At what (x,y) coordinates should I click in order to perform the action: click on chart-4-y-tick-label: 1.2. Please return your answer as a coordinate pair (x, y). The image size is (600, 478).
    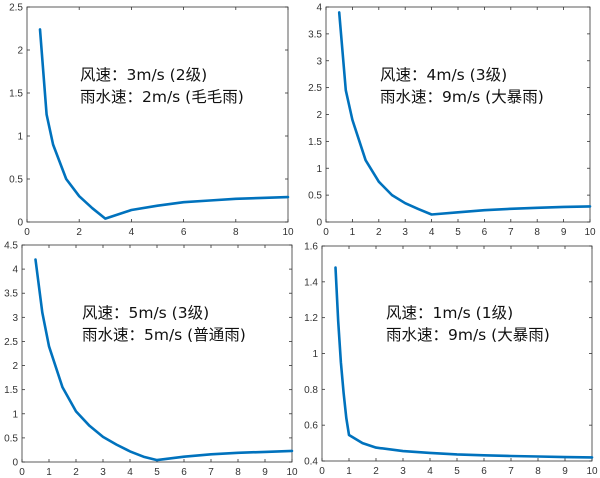
    Looking at the image, I should click on (311, 318).